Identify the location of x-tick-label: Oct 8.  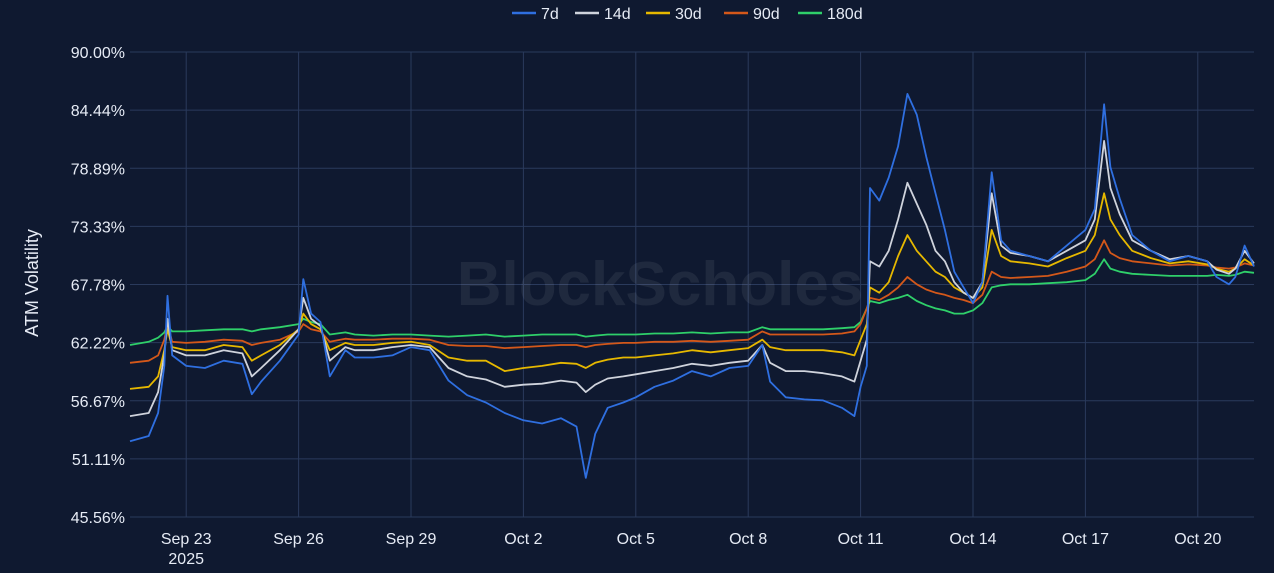
(748, 539).